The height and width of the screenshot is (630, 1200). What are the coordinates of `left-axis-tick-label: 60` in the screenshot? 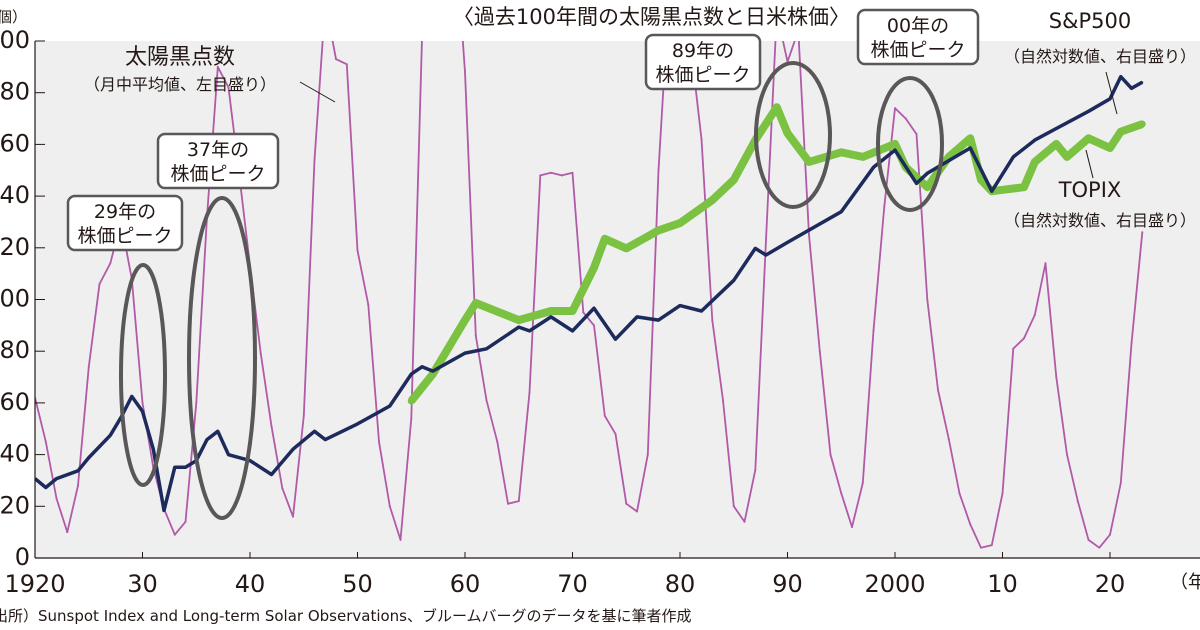 It's located at (15, 402).